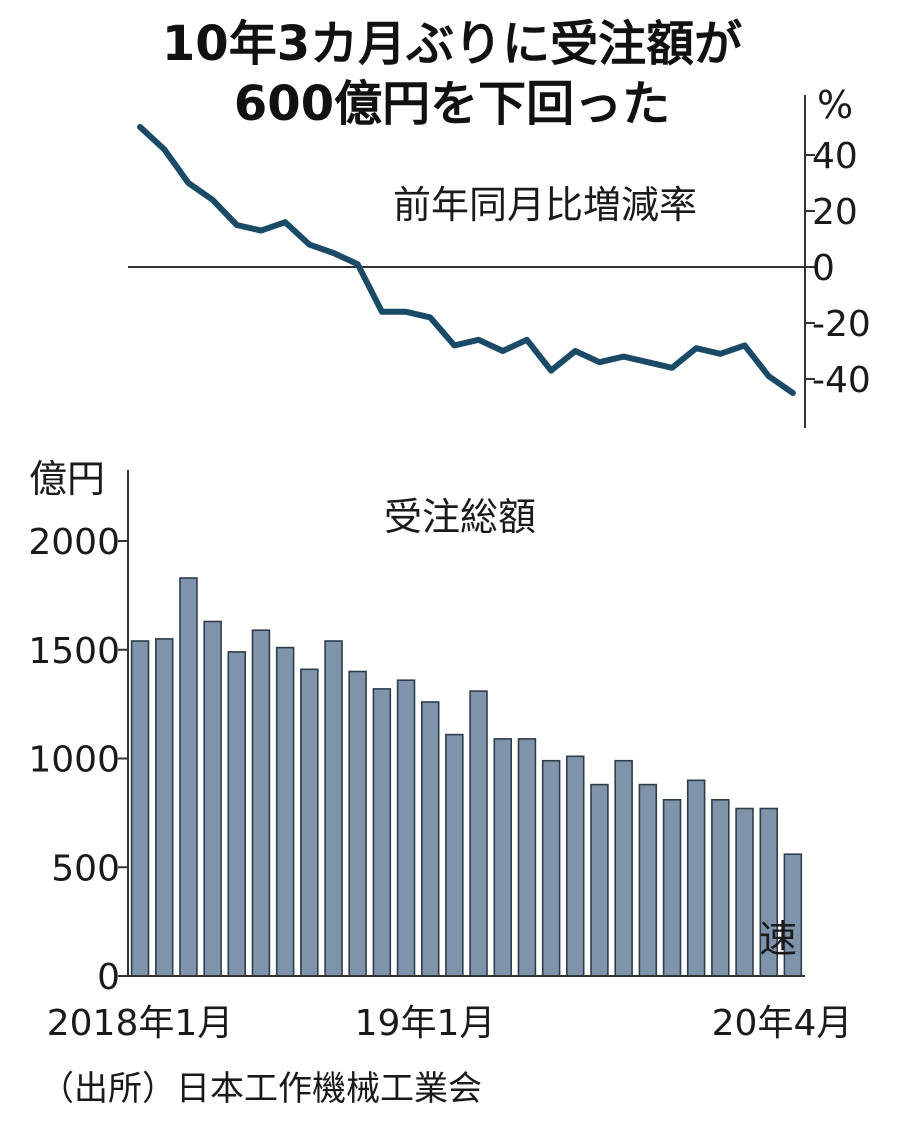  I want to click on source-note: （出所）日本工作機械工業会, so click(261, 1089).